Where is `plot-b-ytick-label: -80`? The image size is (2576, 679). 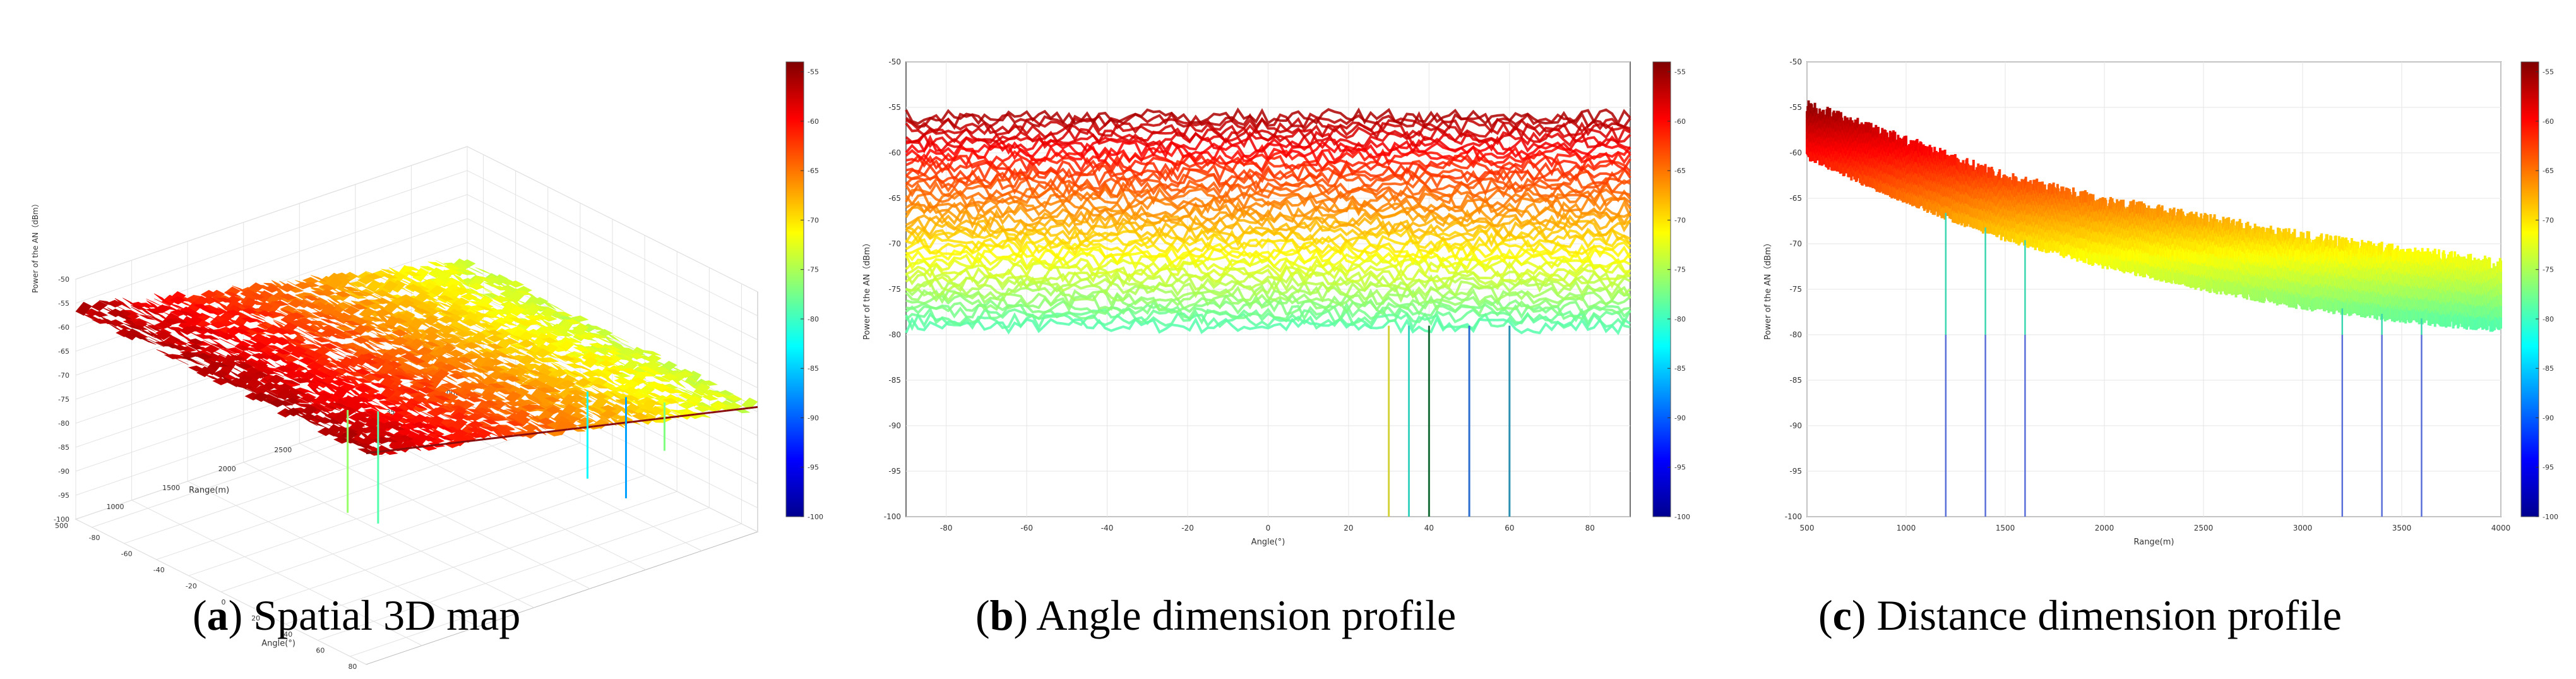 plot-b-ytick-label: -80 is located at coordinates (894, 334).